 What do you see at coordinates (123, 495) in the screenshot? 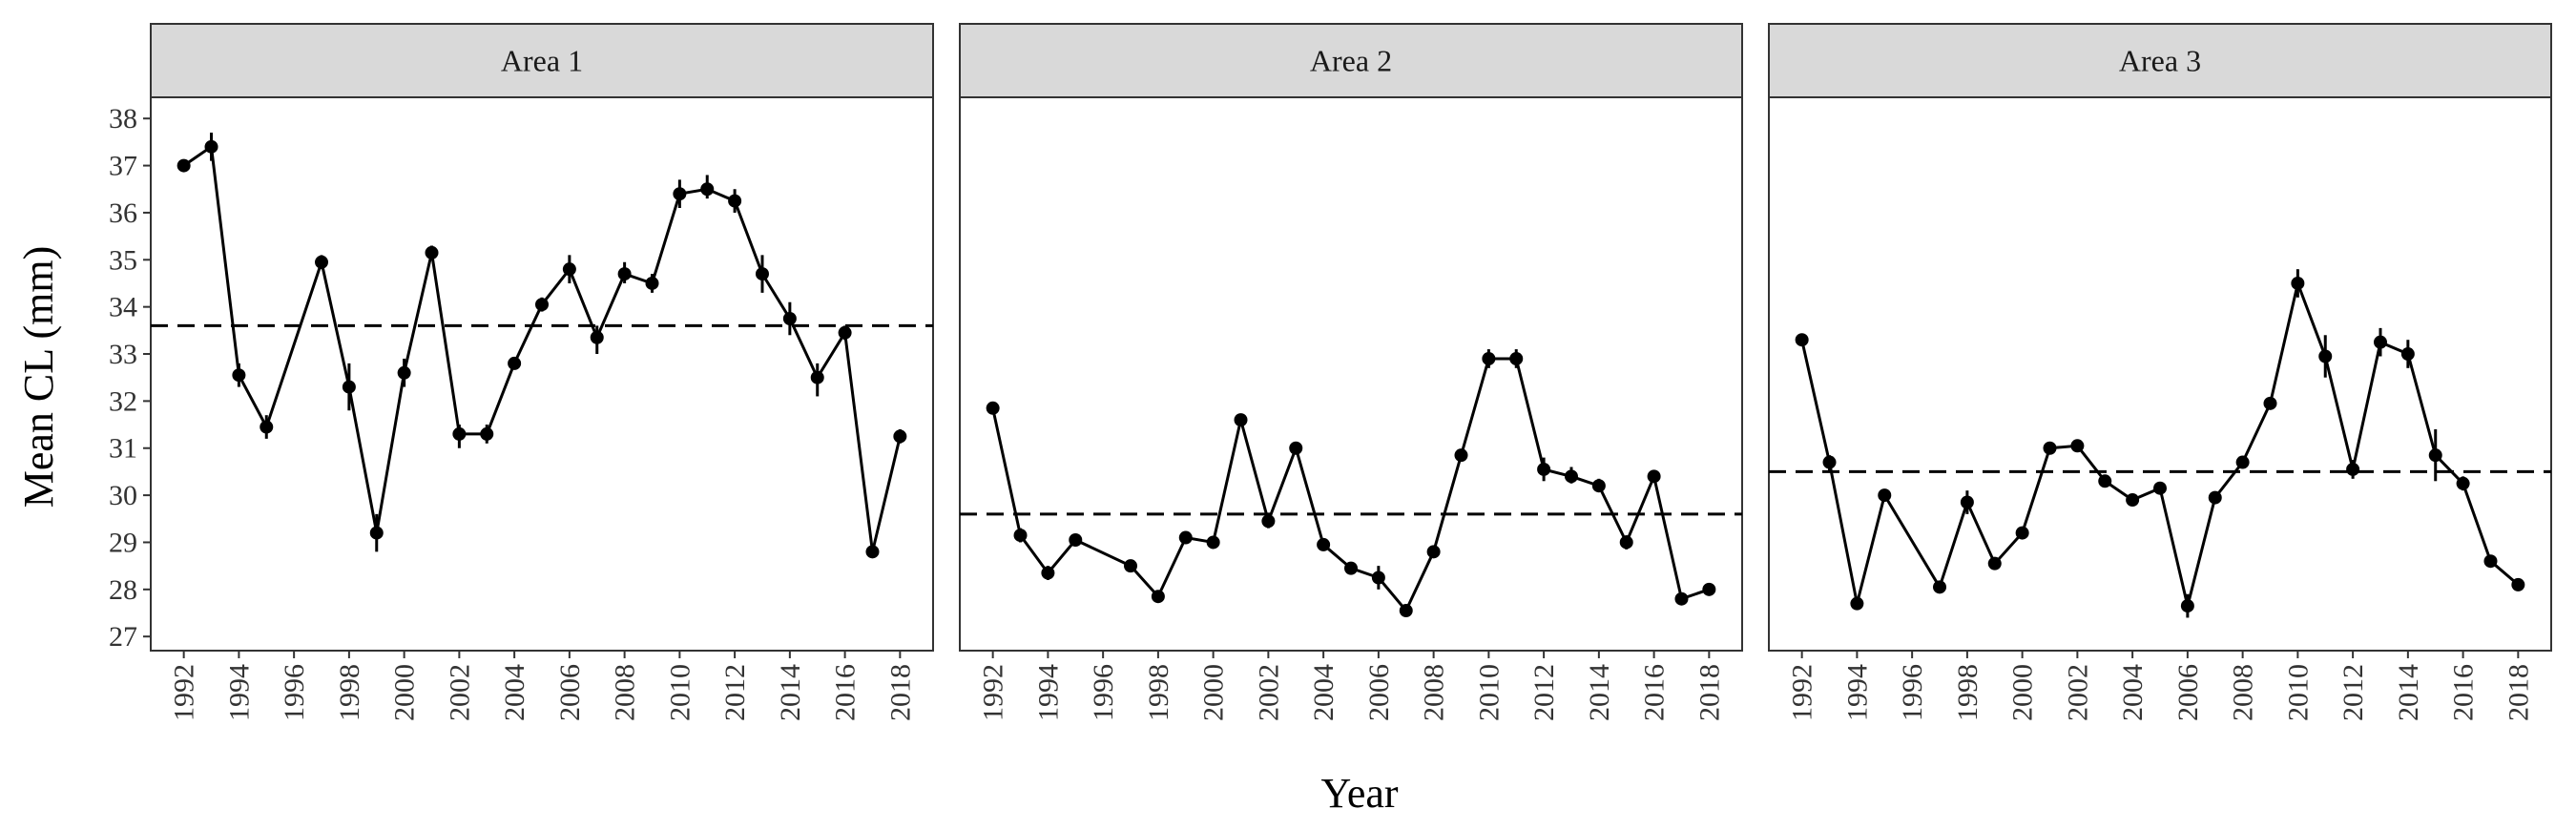
I see `y-tick-label: 30` at bounding box center [123, 495].